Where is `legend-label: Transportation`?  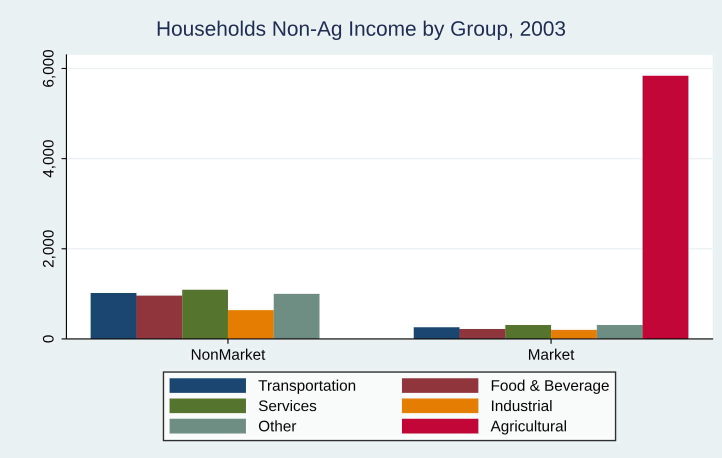 legend-label: Transportation is located at coordinates (307, 387).